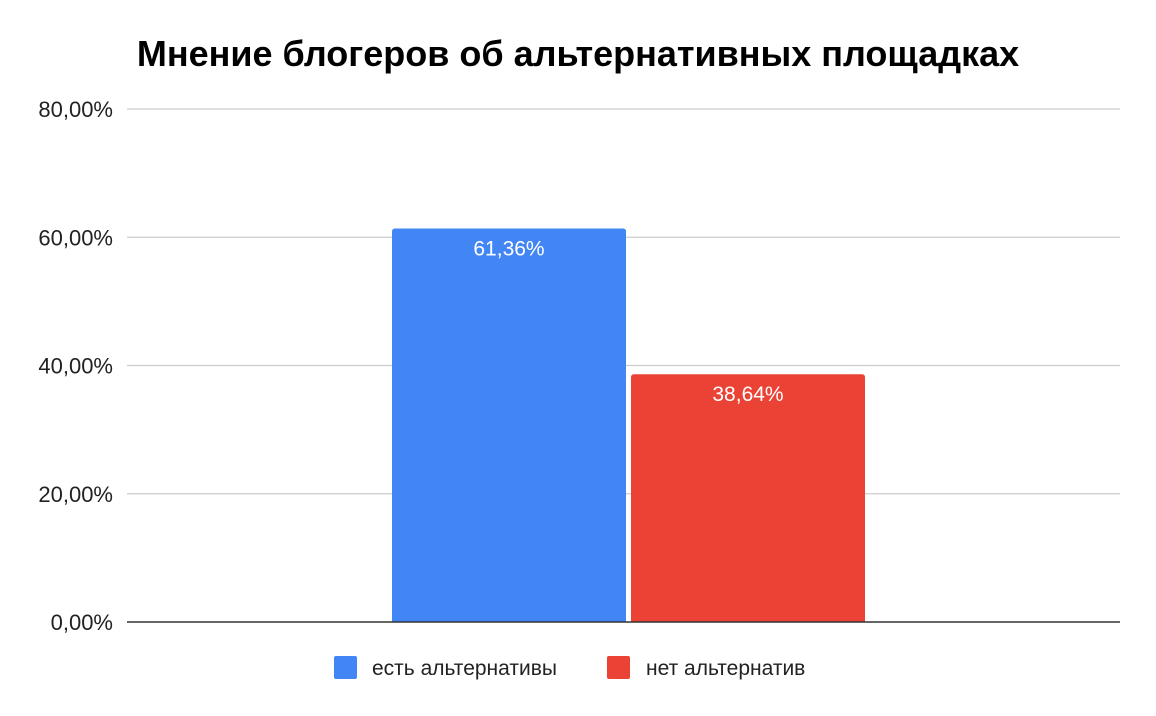 The height and width of the screenshot is (716, 1156). What do you see at coordinates (82, 622) in the screenshot?
I see `y-tick-label: 0,00%` at bounding box center [82, 622].